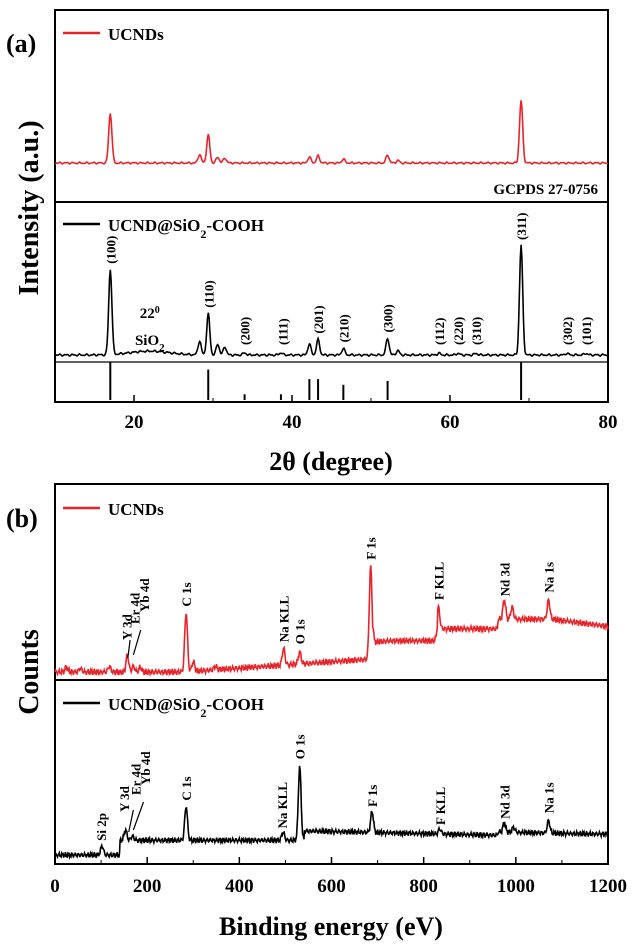 This screenshot has width=638, height=945. I want to click on peak-label: (200), so click(245, 331).